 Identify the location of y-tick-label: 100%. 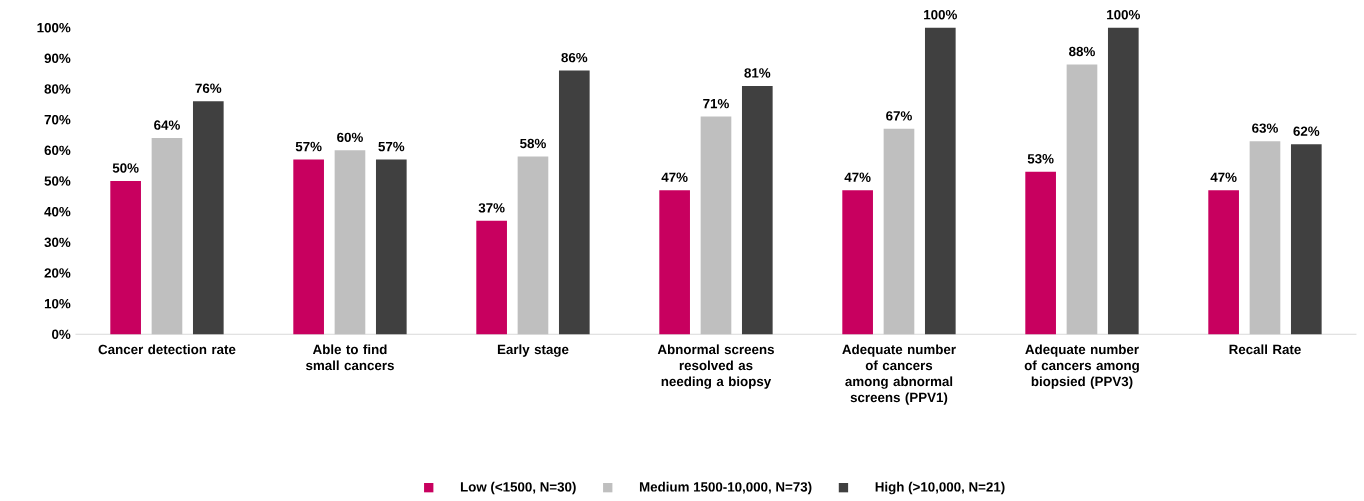
(54, 27).